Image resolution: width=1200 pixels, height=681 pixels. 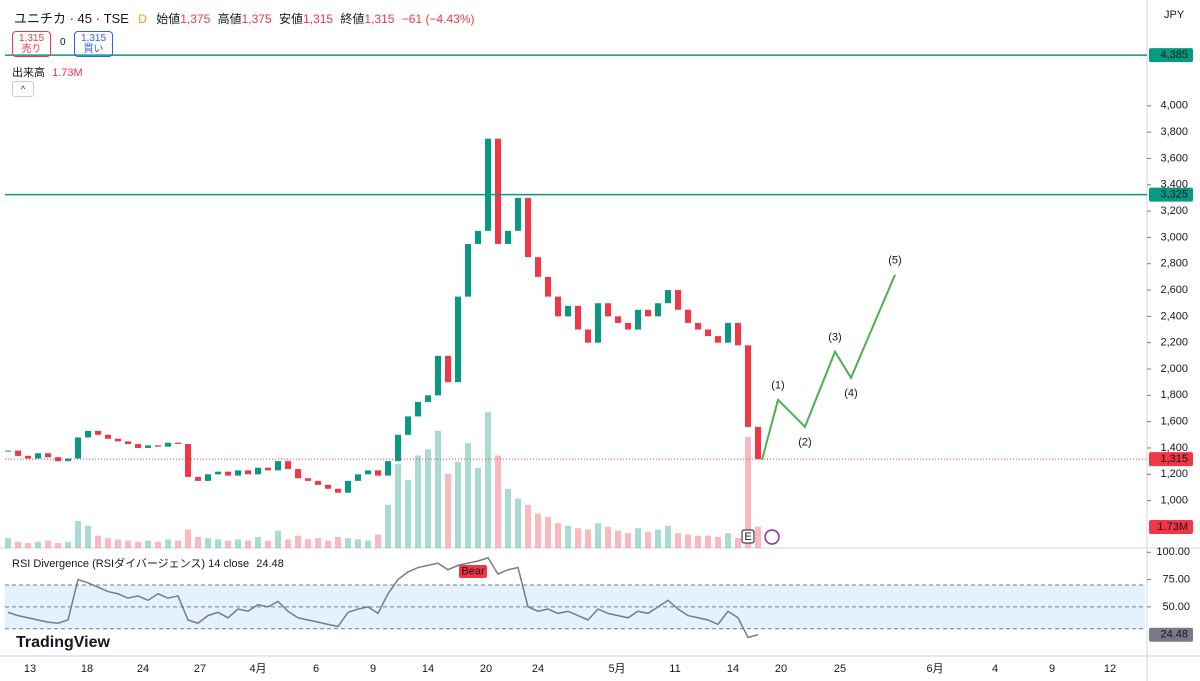 I want to click on wave-label: (5), so click(x=894, y=261).